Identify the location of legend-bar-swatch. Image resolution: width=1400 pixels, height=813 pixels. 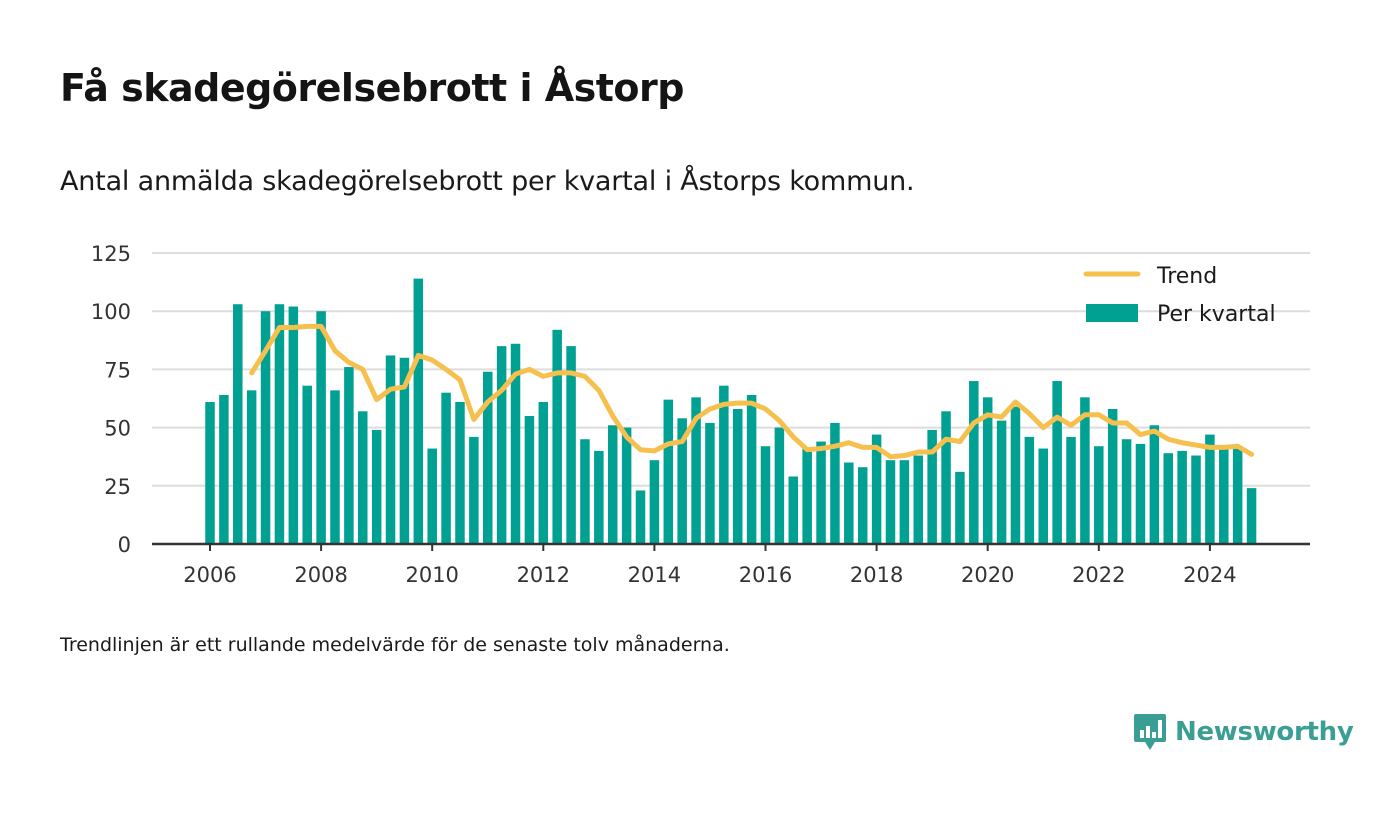
(1112, 313).